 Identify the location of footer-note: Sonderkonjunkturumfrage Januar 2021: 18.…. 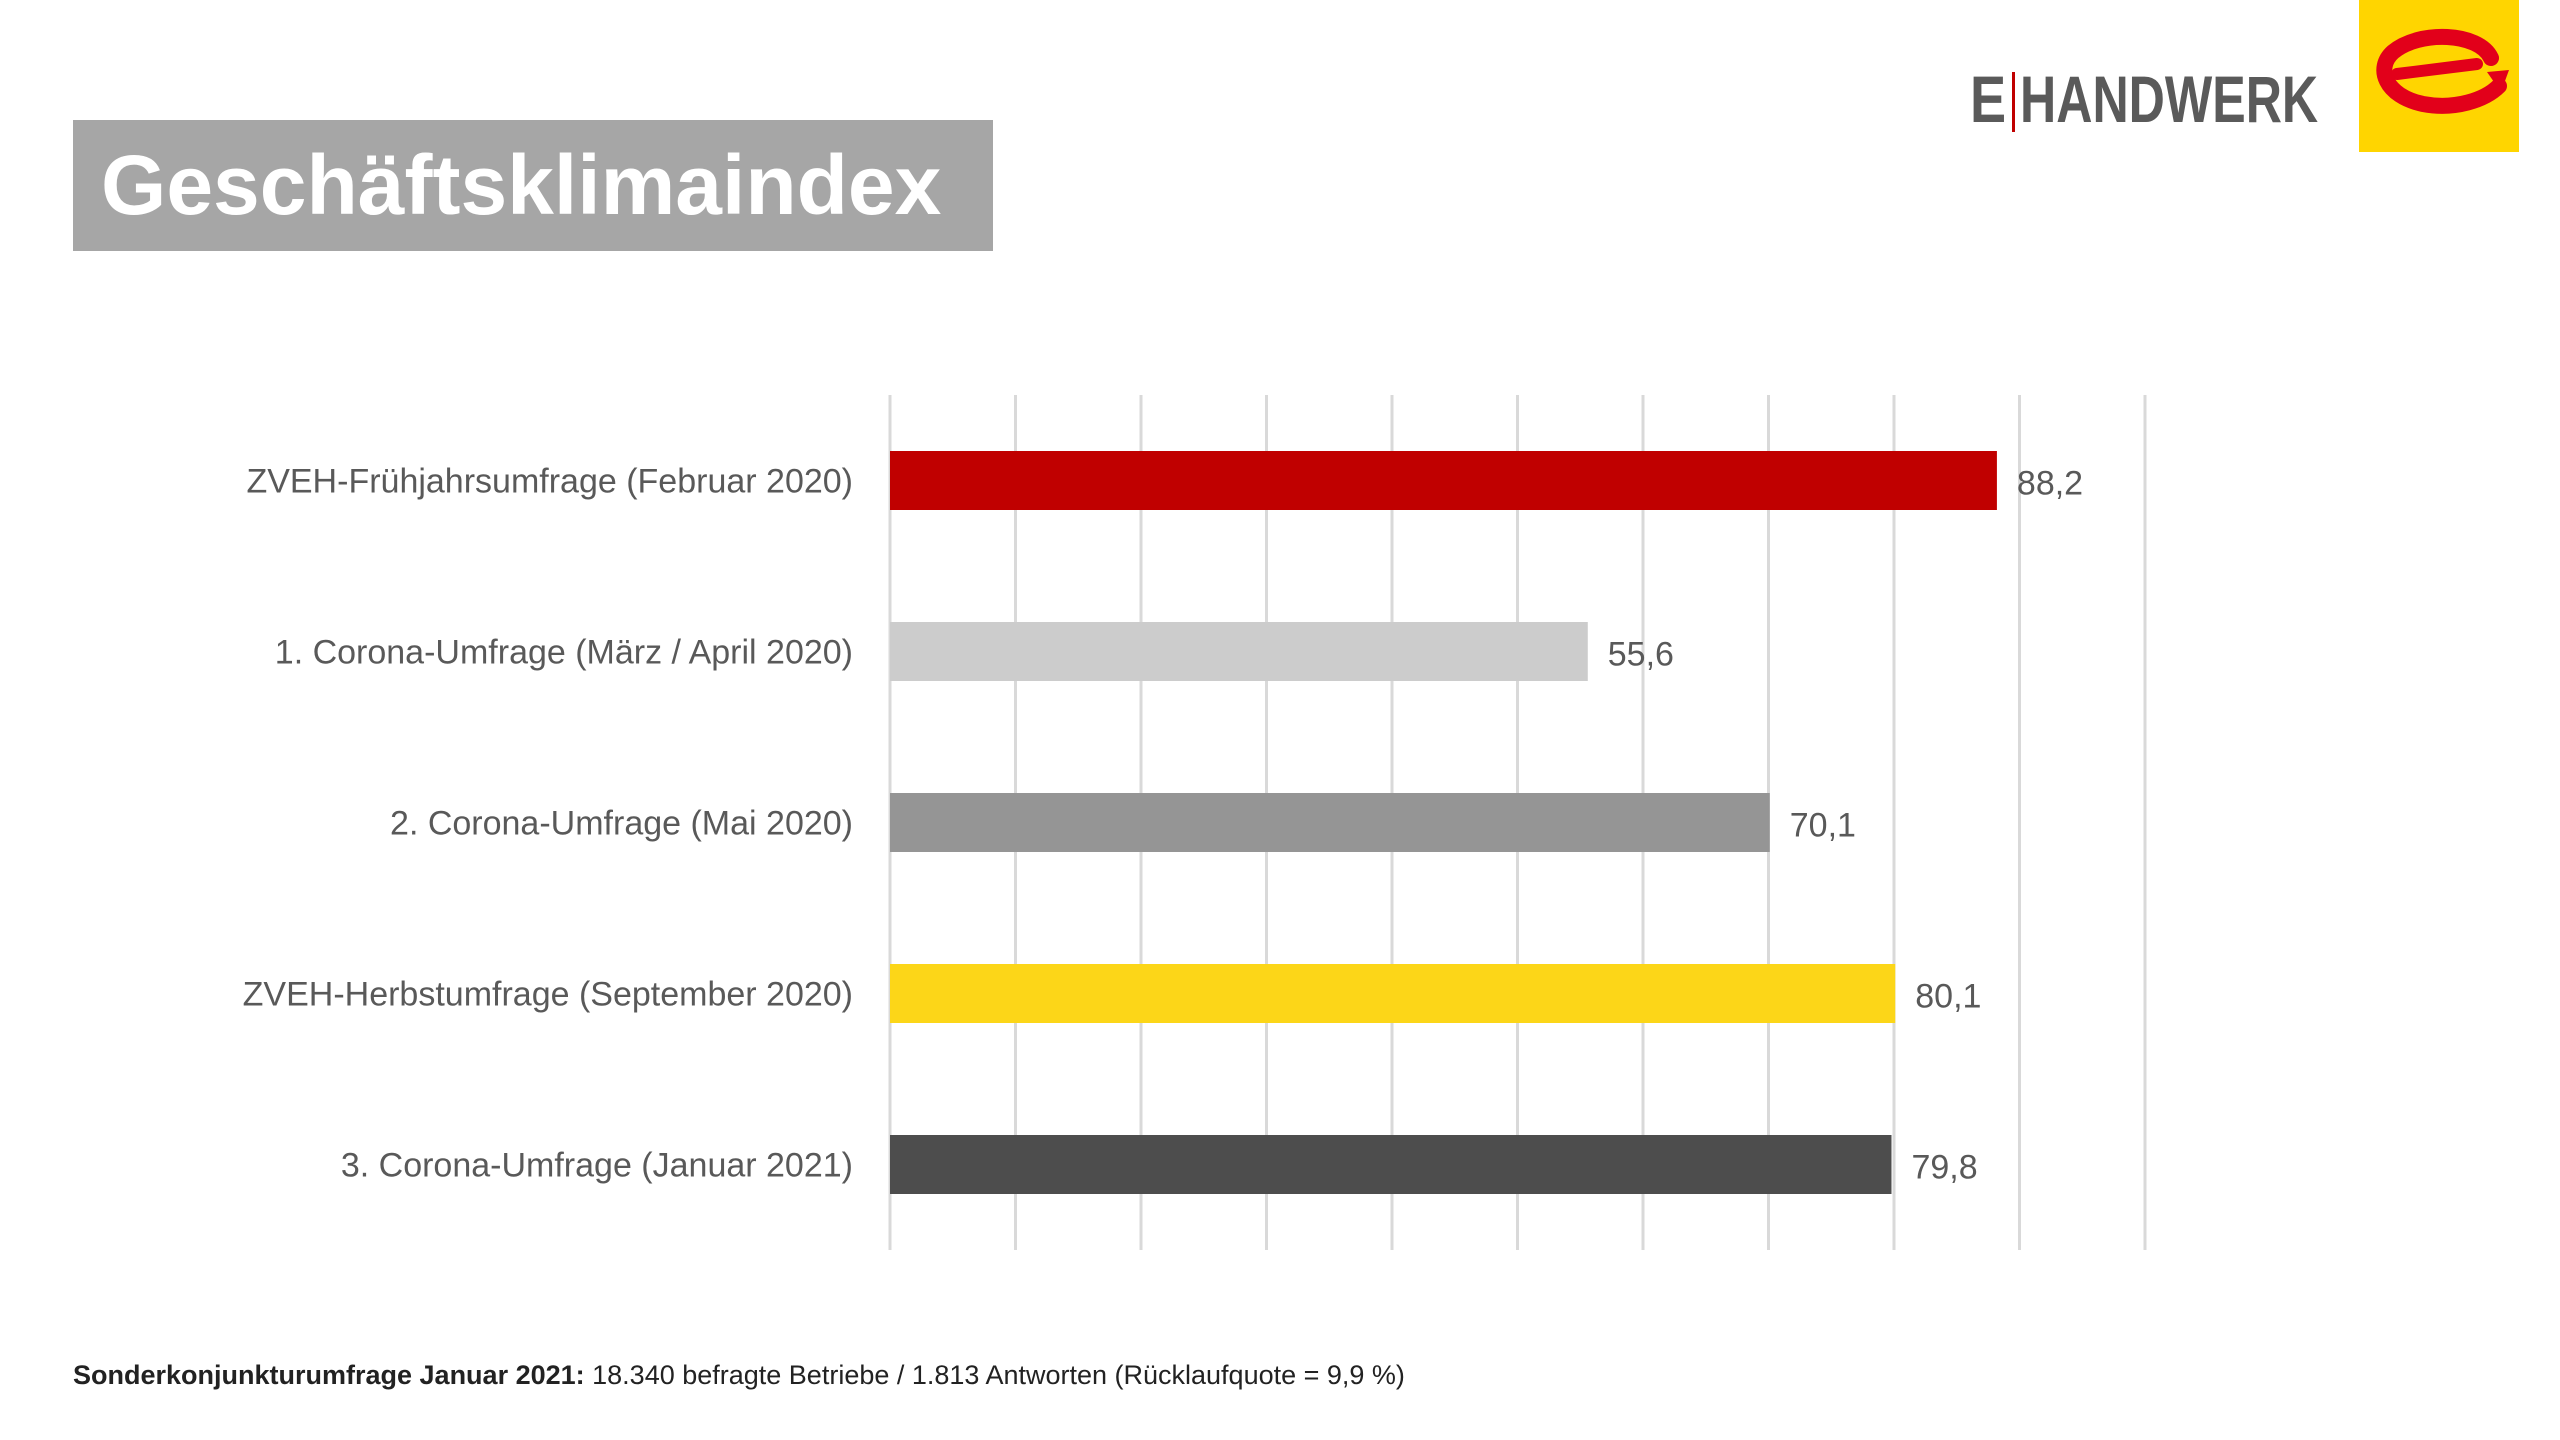
(739, 1375).